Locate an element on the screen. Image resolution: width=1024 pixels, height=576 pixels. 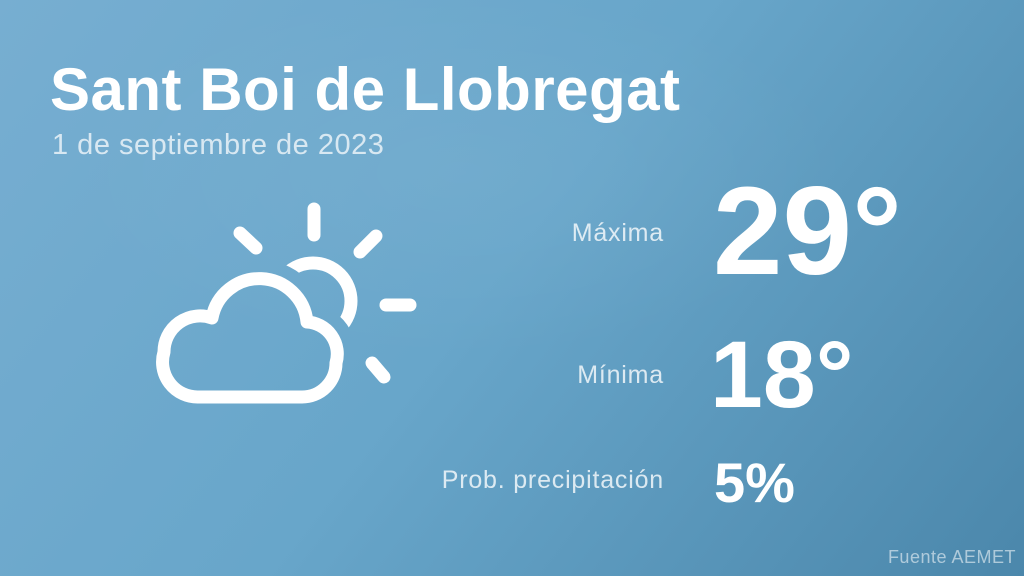
precipitation-value: 5% is located at coordinates (754, 482).